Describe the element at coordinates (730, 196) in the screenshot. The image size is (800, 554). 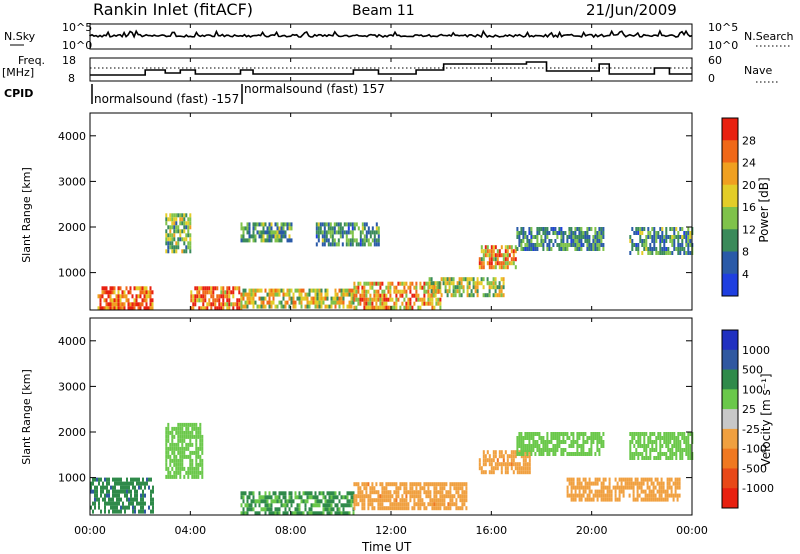
I see `colorbar-swatch` at that location.